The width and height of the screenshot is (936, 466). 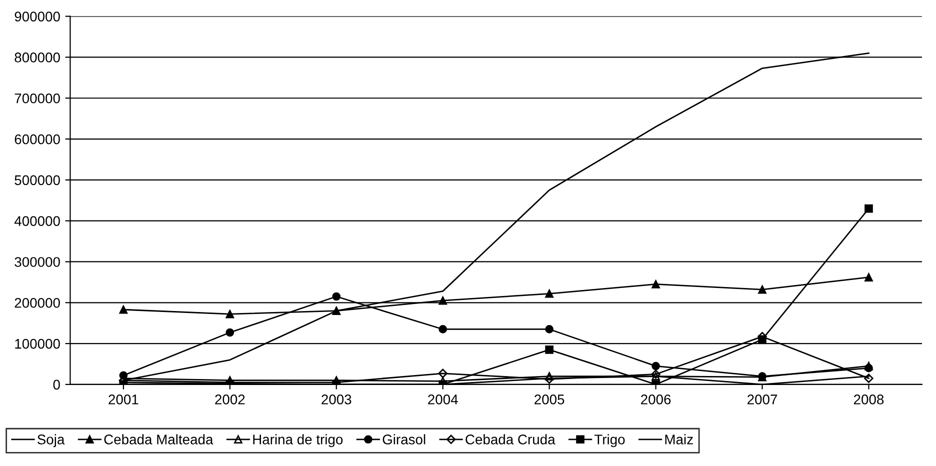 What do you see at coordinates (37, 180) in the screenshot?
I see `y-tick-label: 500000` at bounding box center [37, 180].